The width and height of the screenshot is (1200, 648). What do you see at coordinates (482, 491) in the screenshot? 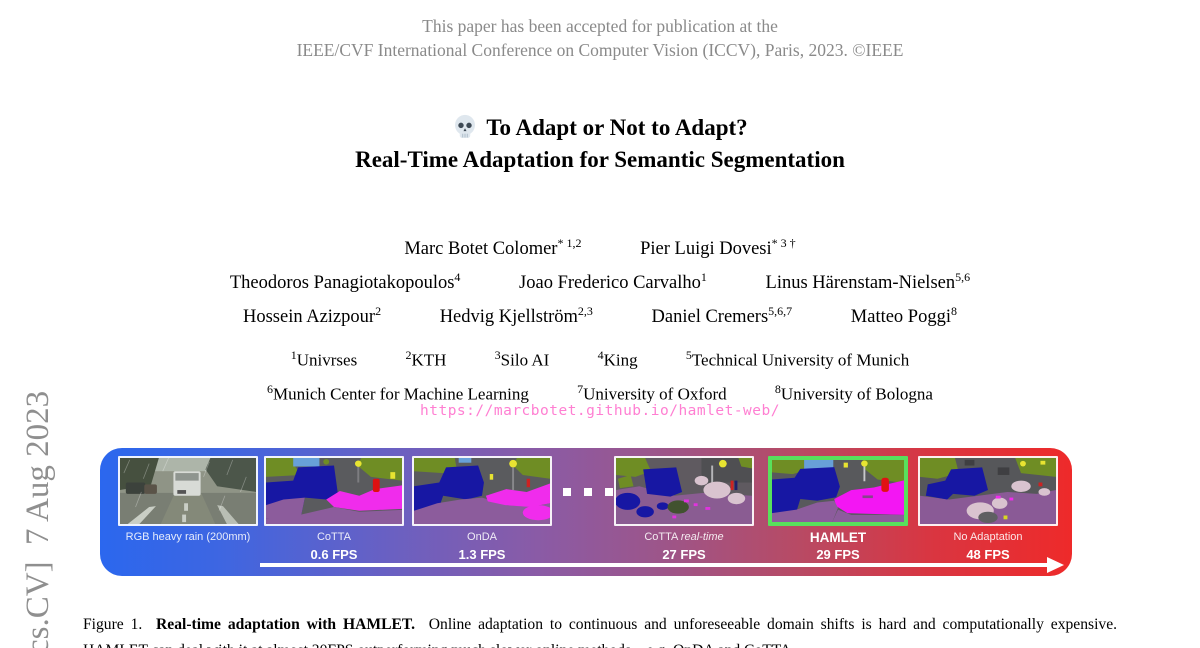
I see `segmentation-image-onda` at bounding box center [482, 491].